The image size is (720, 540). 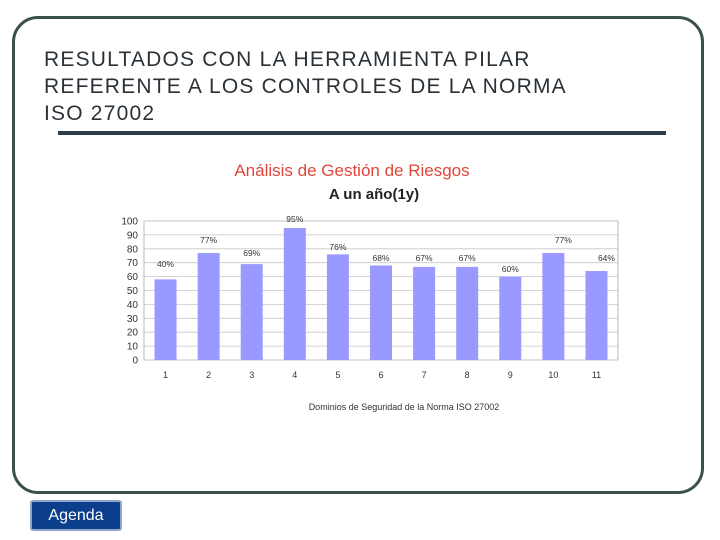 What do you see at coordinates (510, 375) in the screenshot?
I see `x-tick-label: 9` at bounding box center [510, 375].